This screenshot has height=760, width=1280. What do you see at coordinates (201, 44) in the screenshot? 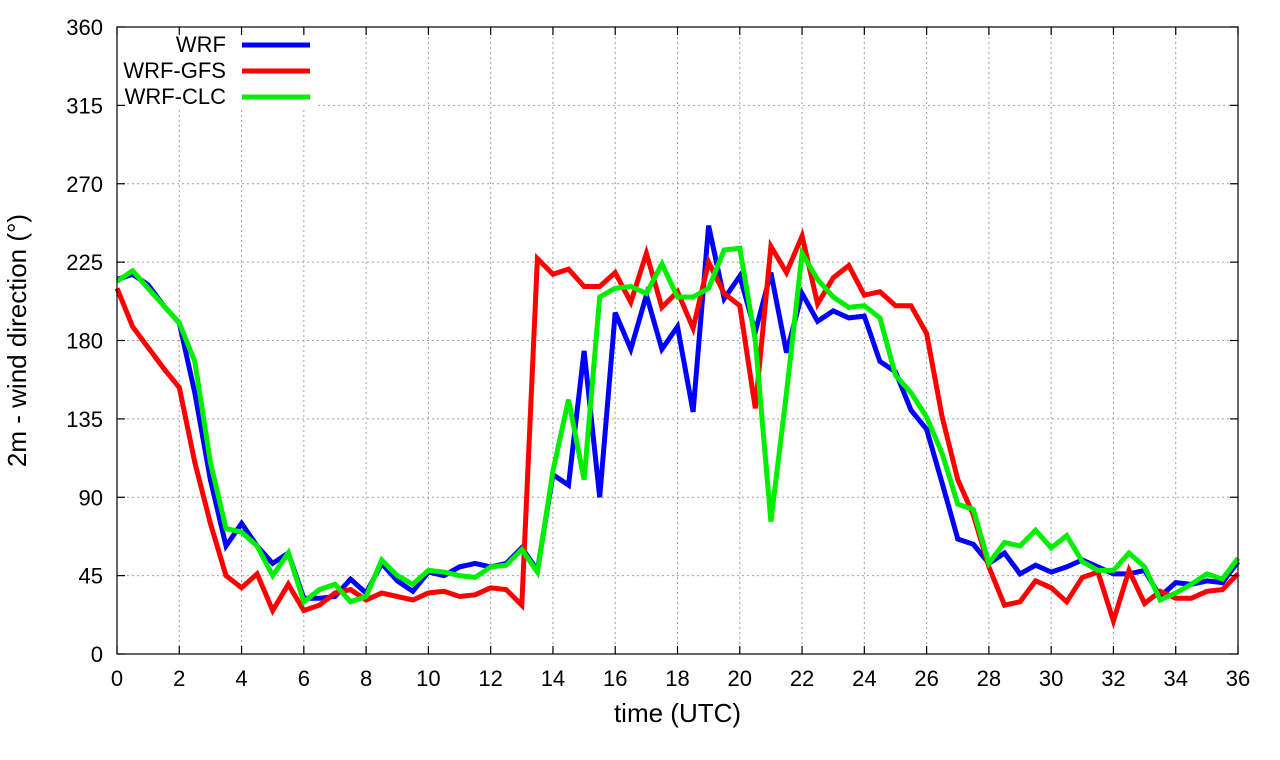
I see `legend-label: WRF` at bounding box center [201, 44].